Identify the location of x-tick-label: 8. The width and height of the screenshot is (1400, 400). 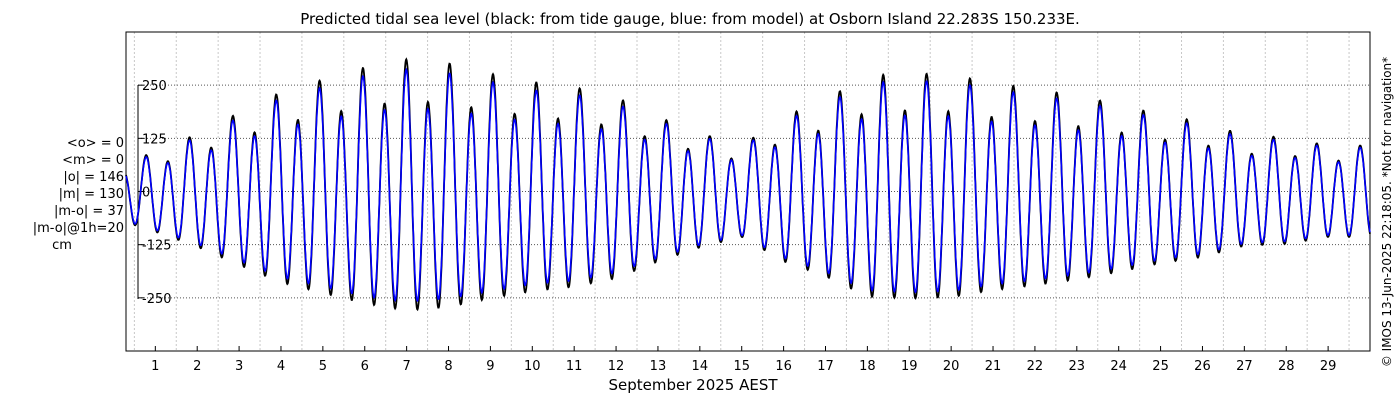
(448, 366).